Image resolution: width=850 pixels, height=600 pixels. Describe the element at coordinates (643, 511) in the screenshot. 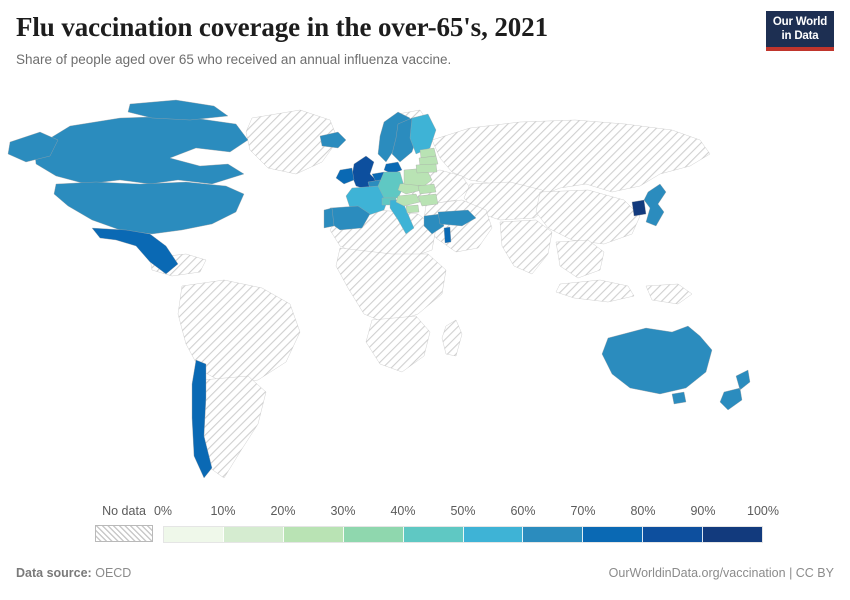

I see `legend-tick-80pct: 80%` at that location.